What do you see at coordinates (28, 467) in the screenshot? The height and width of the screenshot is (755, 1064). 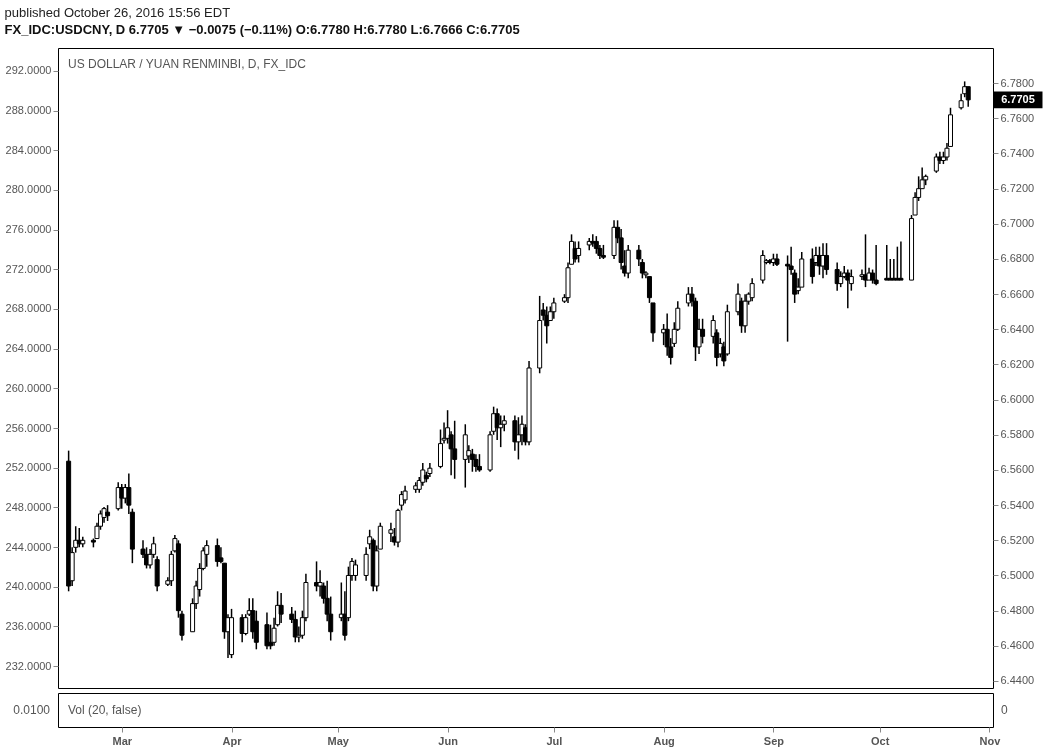 I see `y-tick-label: 252.0000` at bounding box center [28, 467].